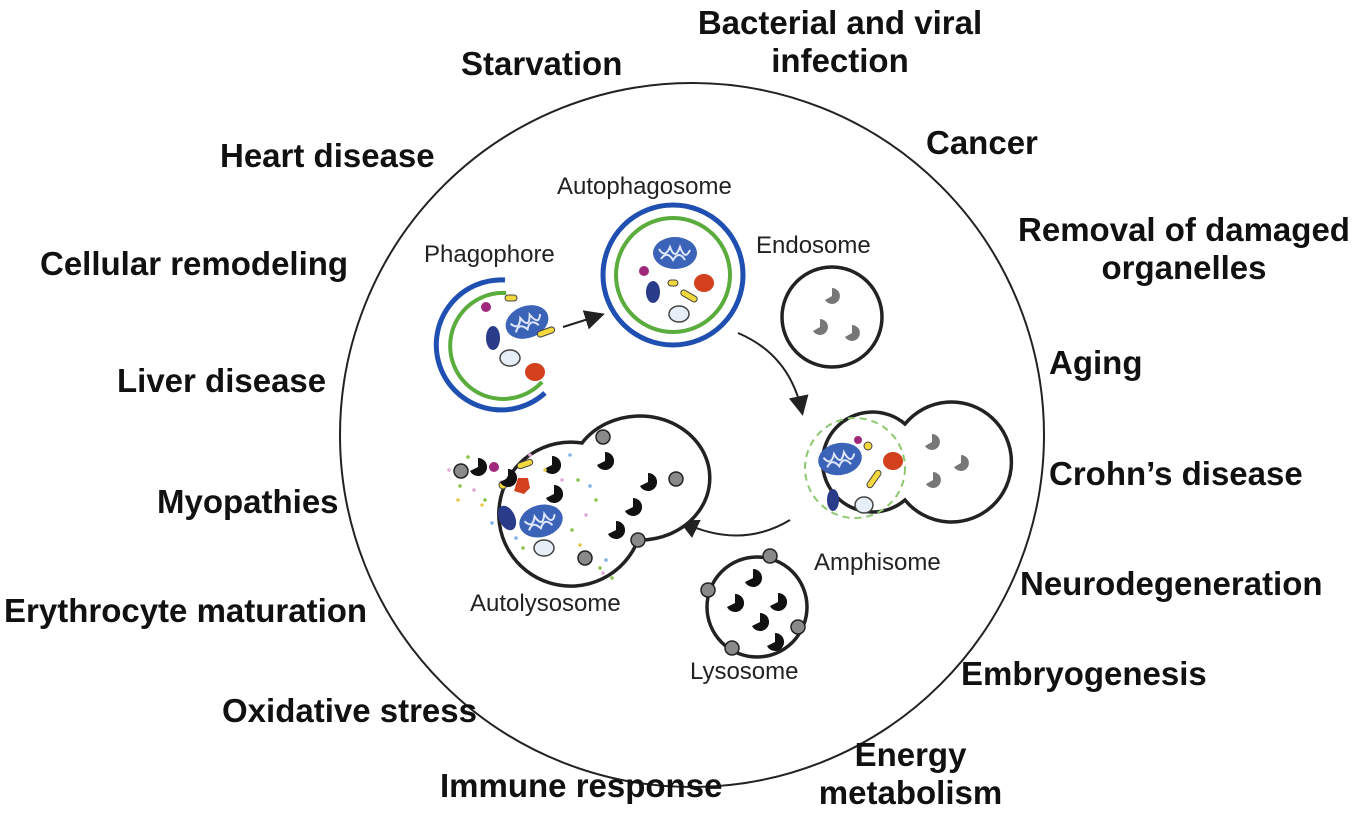 The height and width of the screenshot is (815, 1370). Describe the element at coordinates (1184, 229) in the screenshot. I see `label-removal-line1: Removal of damaged` at that location.